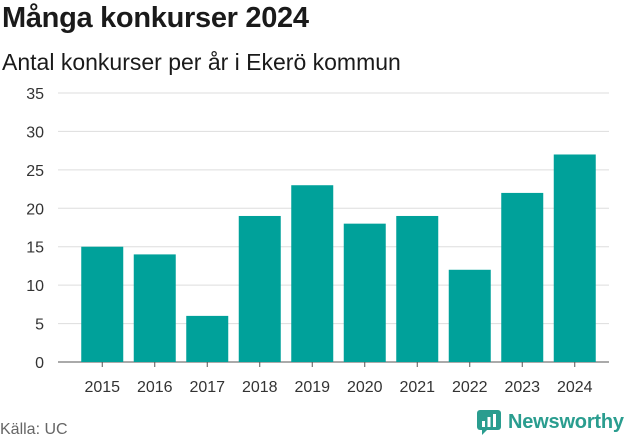  What do you see at coordinates (417, 387) in the screenshot?
I see `x-tick-label: 2021` at bounding box center [417, 387].